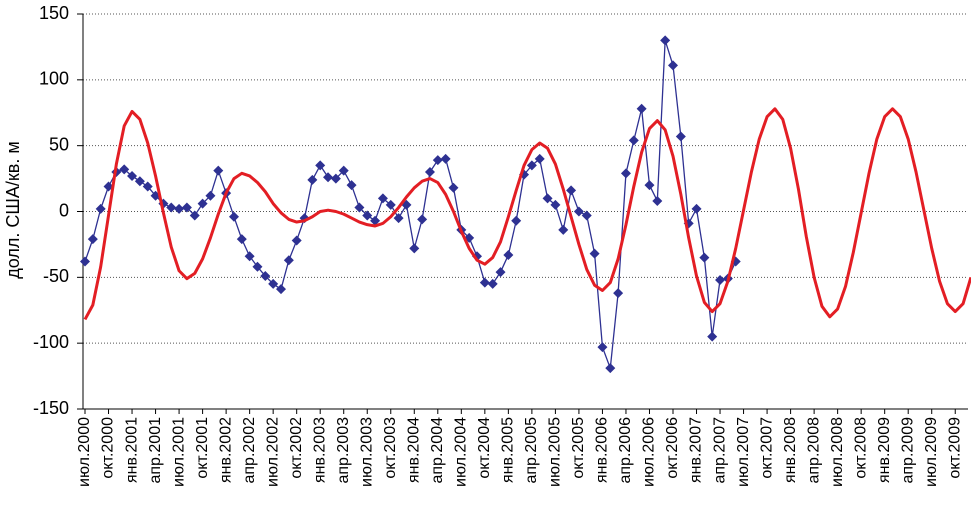  What do you see at coordinates (508, 450) in the screenshot?
I see `x-tick-label: янв.2005` at bounding box center [508, 450].